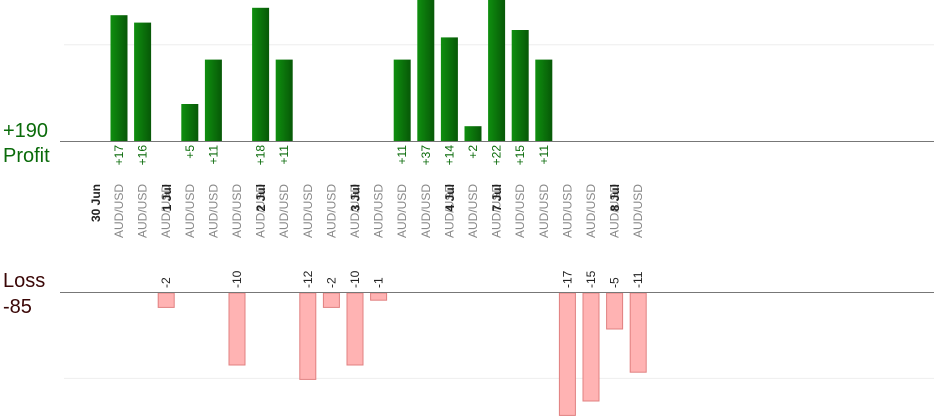 The image size is (934, 420). I want to click on loss-data-label: -12, so click(308, 279).